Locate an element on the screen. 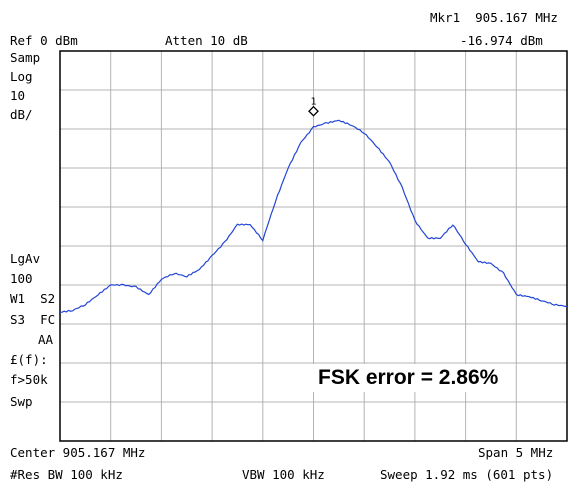 This screenshot has width=580, height=491. trace-w1-s2: W1 S2 is located at coordinates (33, 298).